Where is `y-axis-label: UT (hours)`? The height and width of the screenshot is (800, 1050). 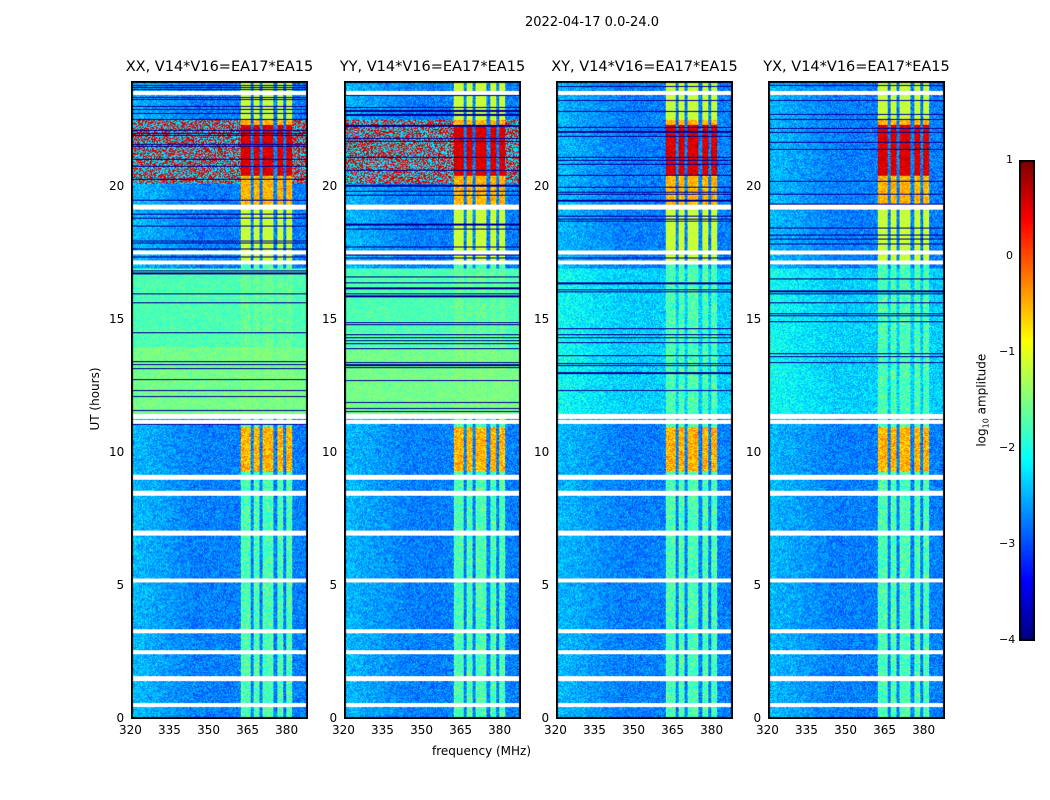 y-axis-label: UT (hours) is located at coordinates (95, 399).